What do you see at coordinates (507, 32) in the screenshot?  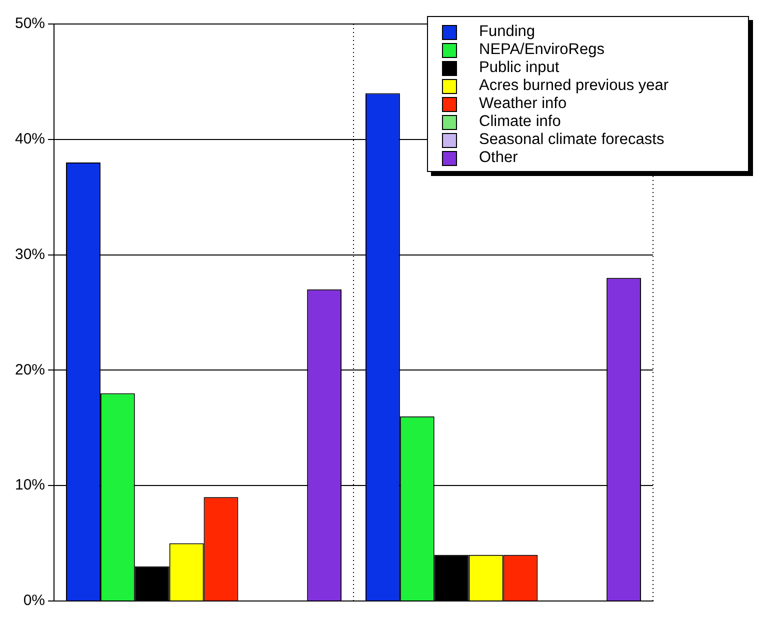 I see `legend-label: Funding` at bounding box center [507, 32].